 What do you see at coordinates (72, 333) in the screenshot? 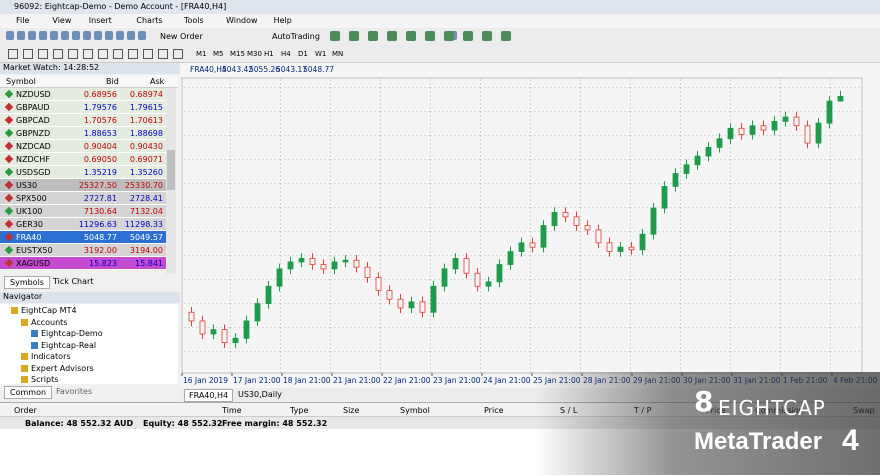
I see `tree-item: Eightcap-Demo` at bounding box center [72, 333].